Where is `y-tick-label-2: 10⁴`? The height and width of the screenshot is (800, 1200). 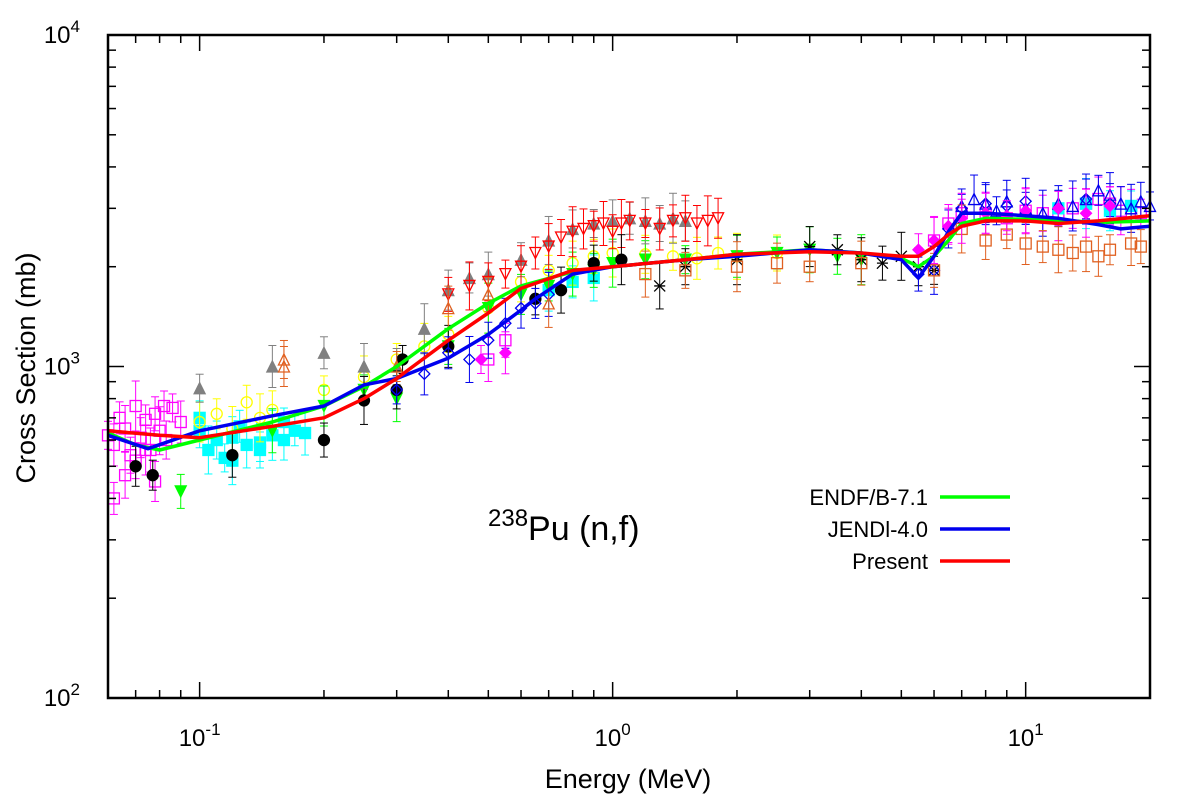 y-tick-label-2: 10⁴ is located at coordinates (62, 33).